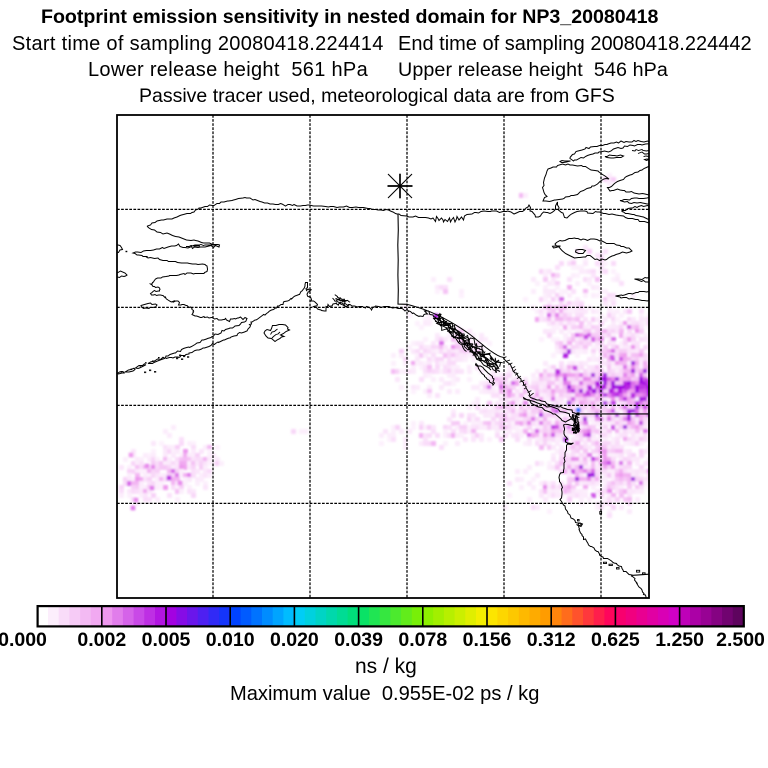 The width and height of the screenshot is (768, 768). I want to click on svg-text: 0.156, so click(487, 640).